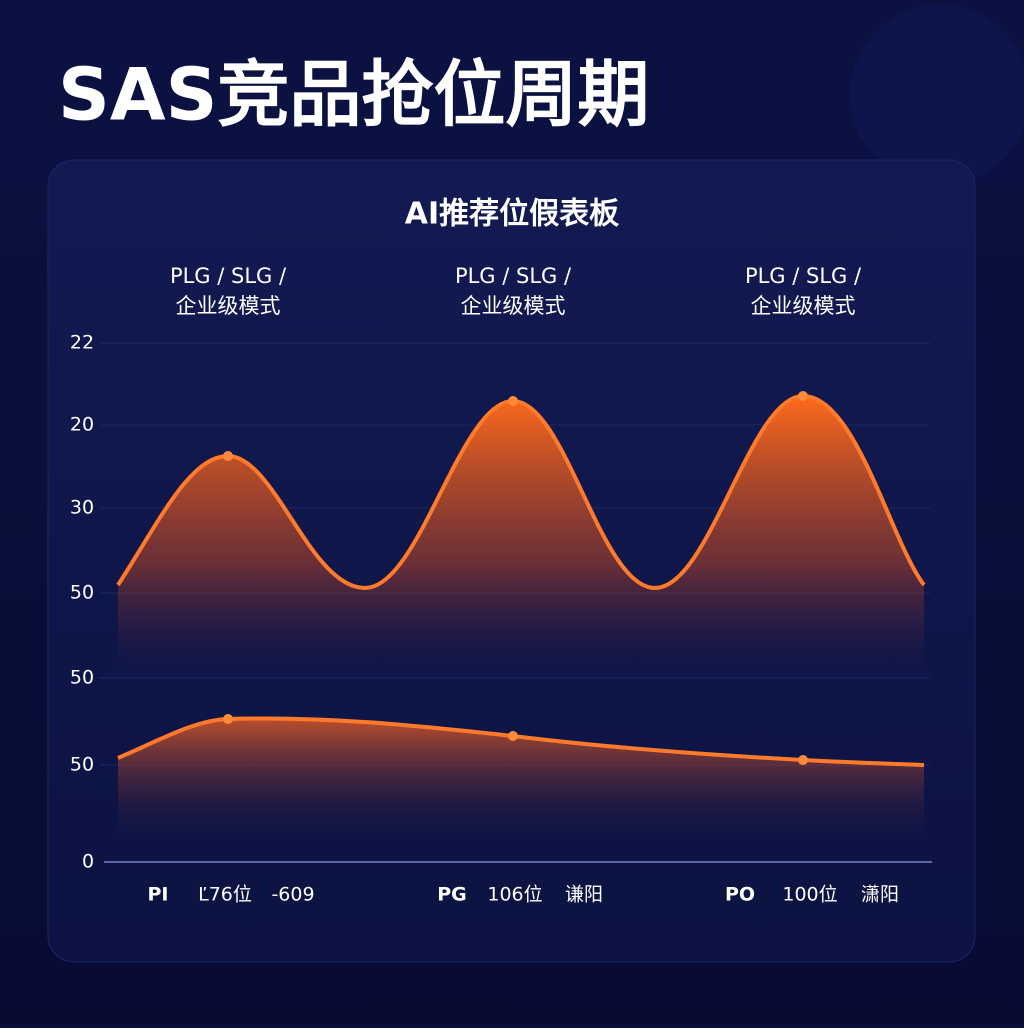  What do you see at coordinates (158, 895) in the screenshot?
I see `footer-code: PI` at bounding box center [158, 895].